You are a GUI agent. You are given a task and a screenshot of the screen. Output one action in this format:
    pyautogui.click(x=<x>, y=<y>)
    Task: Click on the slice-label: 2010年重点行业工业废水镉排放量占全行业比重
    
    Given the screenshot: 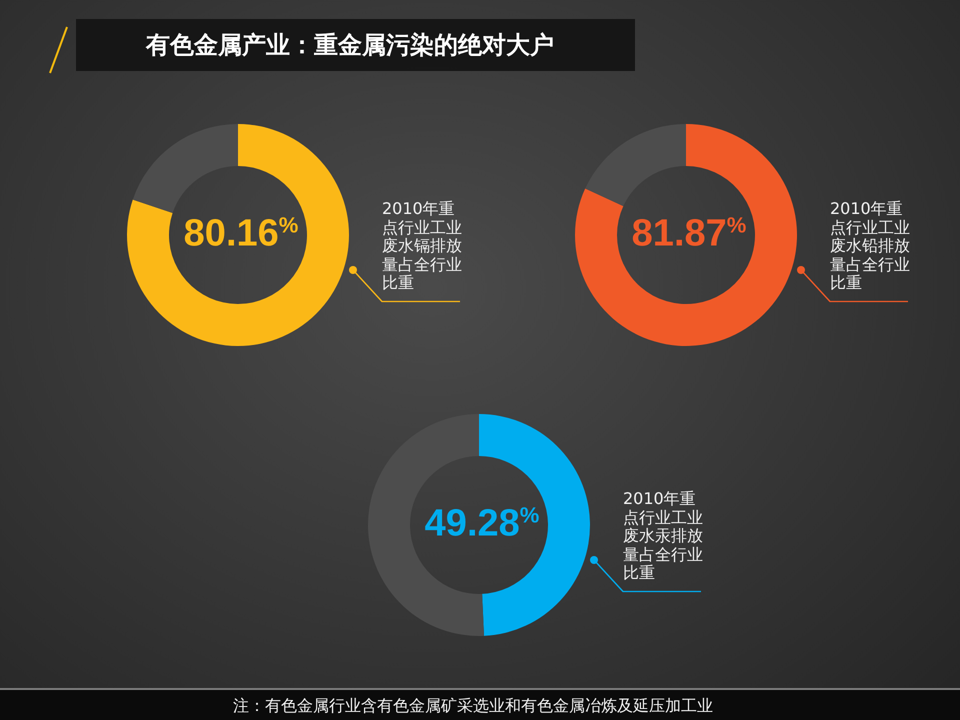 What is the action you would take?
    pyautogui.click(x=422, y=245)
    